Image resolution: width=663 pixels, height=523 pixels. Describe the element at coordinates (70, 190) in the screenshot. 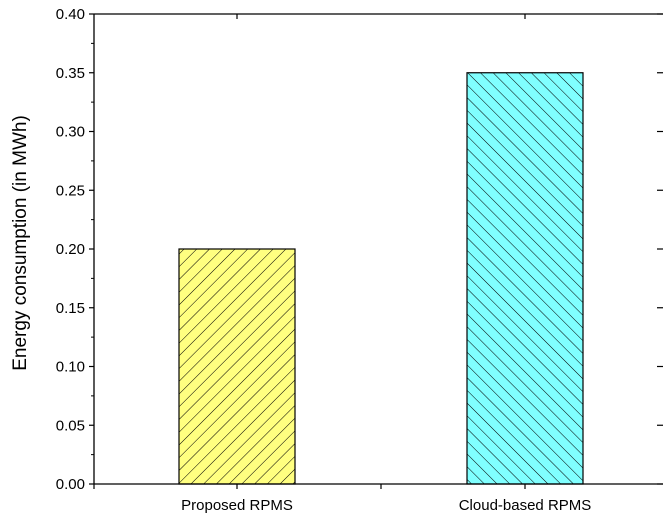

I see `y-tick-label: 0.25` at that location.